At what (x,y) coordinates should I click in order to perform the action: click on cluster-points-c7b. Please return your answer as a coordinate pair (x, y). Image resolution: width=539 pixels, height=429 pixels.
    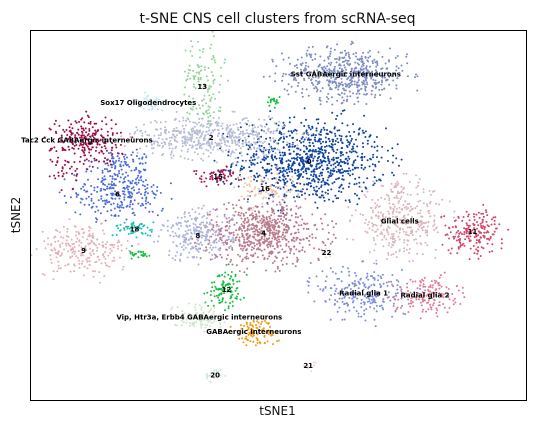
    Looking at the image, I should click on (63, 171).